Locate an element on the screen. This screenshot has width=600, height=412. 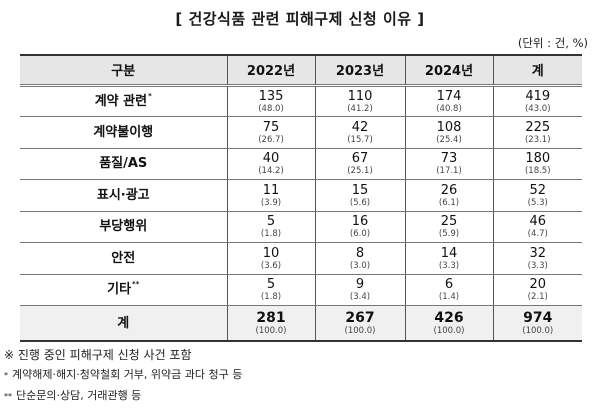
value-cell: 267 (100.0) is located at coordinates (359, 323).